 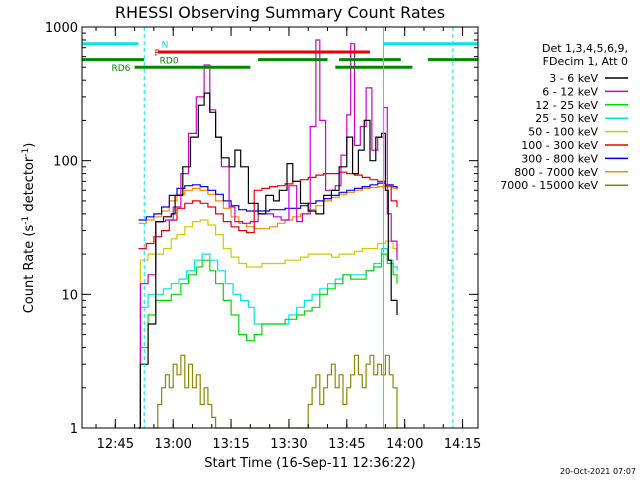 I want to click on x-tick-label: 13:15, so click(x=230, y=444).